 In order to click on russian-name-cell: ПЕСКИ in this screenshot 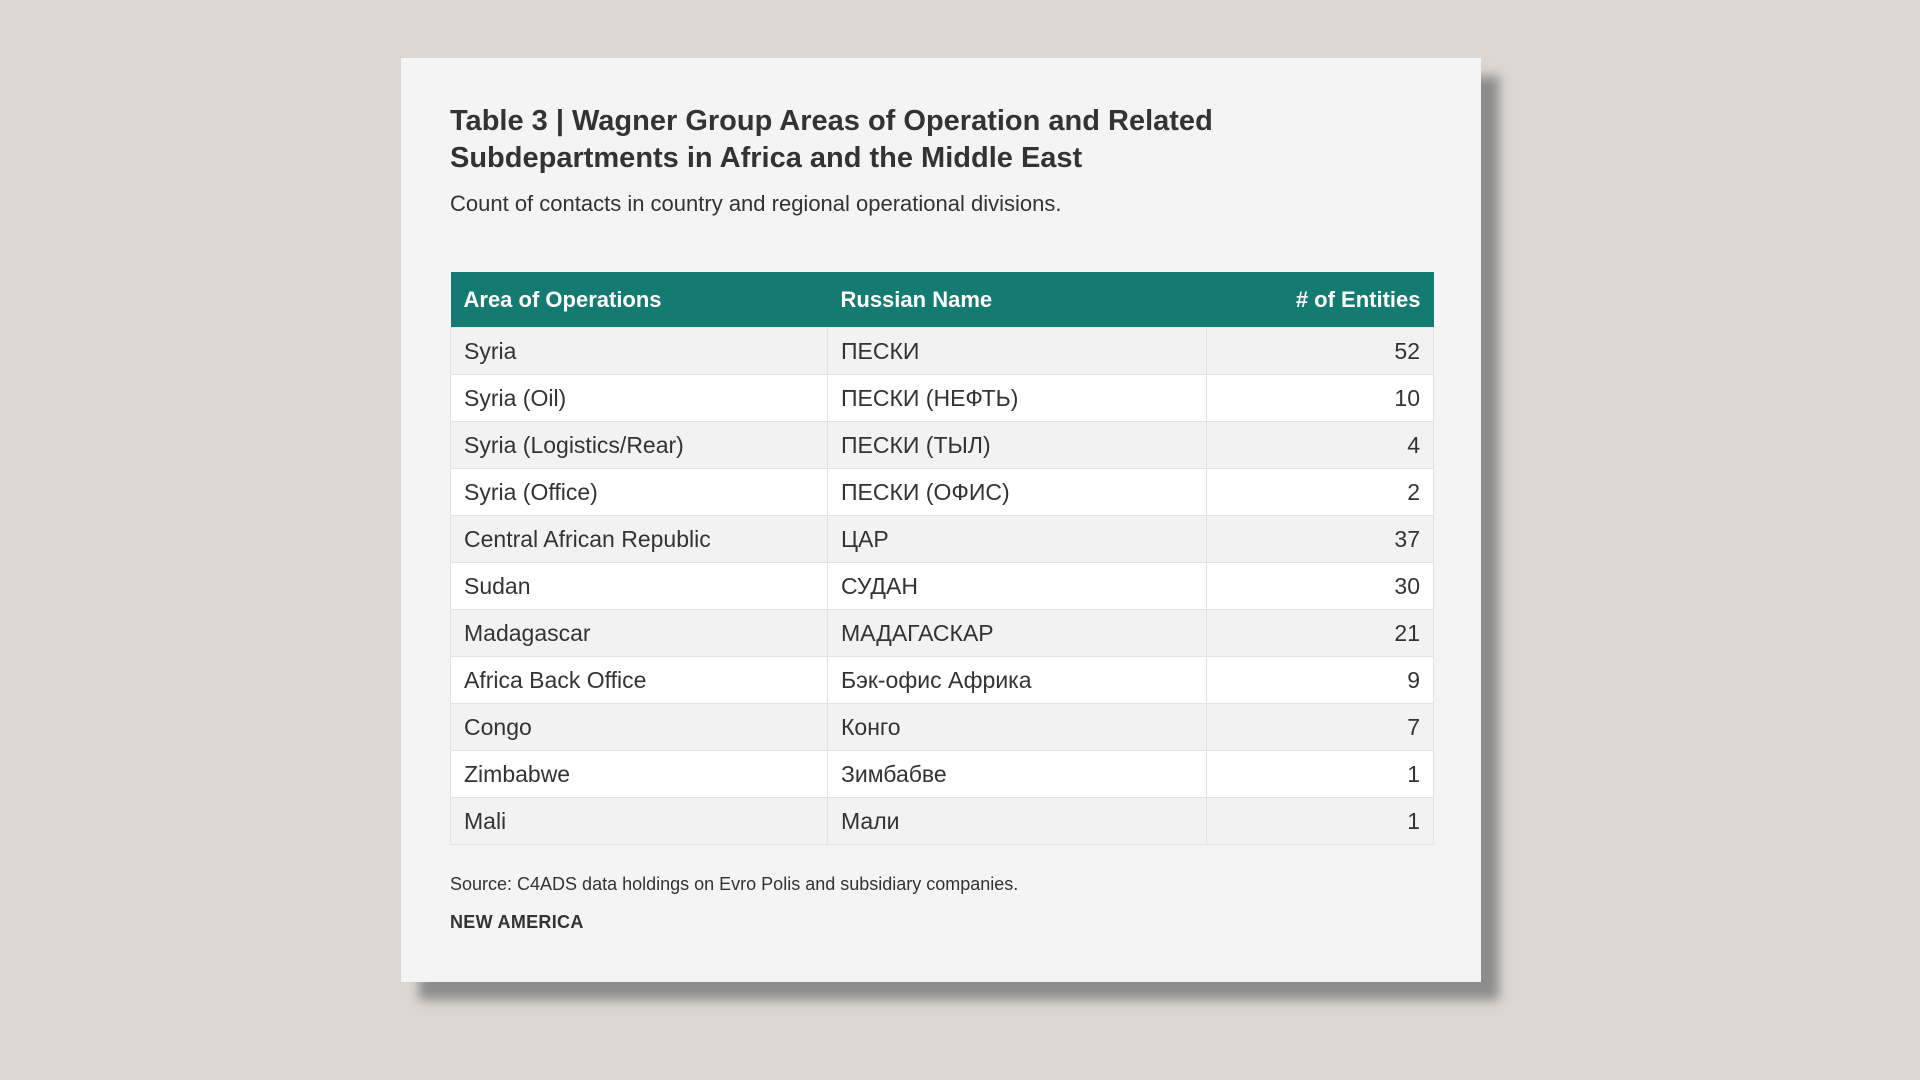, I will do `click(1017, 351)`.